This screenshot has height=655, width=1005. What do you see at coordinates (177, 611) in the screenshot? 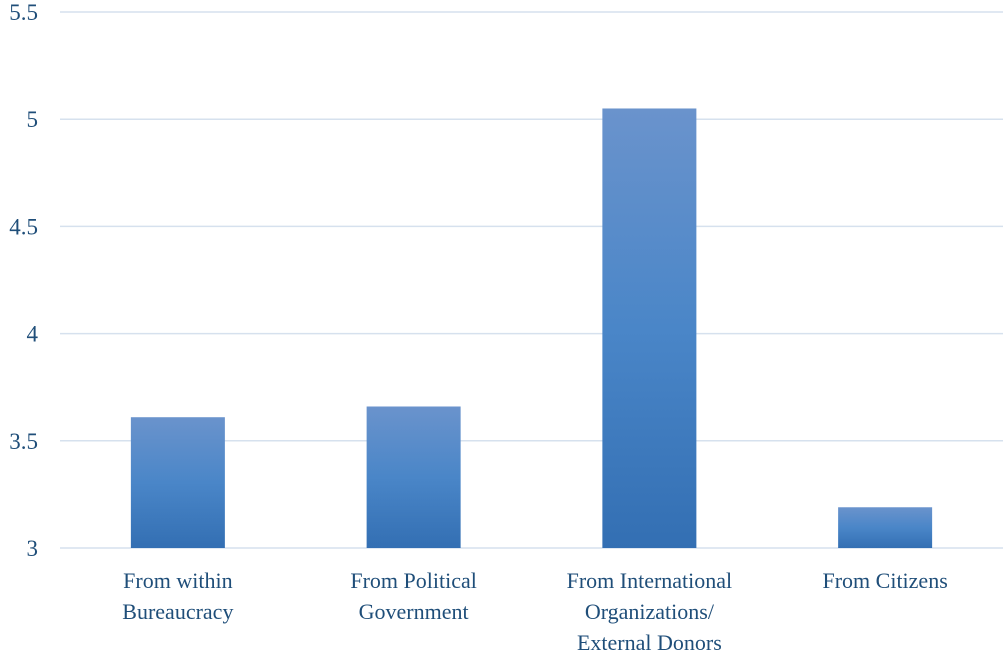
I see `x-category-label-line: Bureaucracy` at bounding box center [177, 611].